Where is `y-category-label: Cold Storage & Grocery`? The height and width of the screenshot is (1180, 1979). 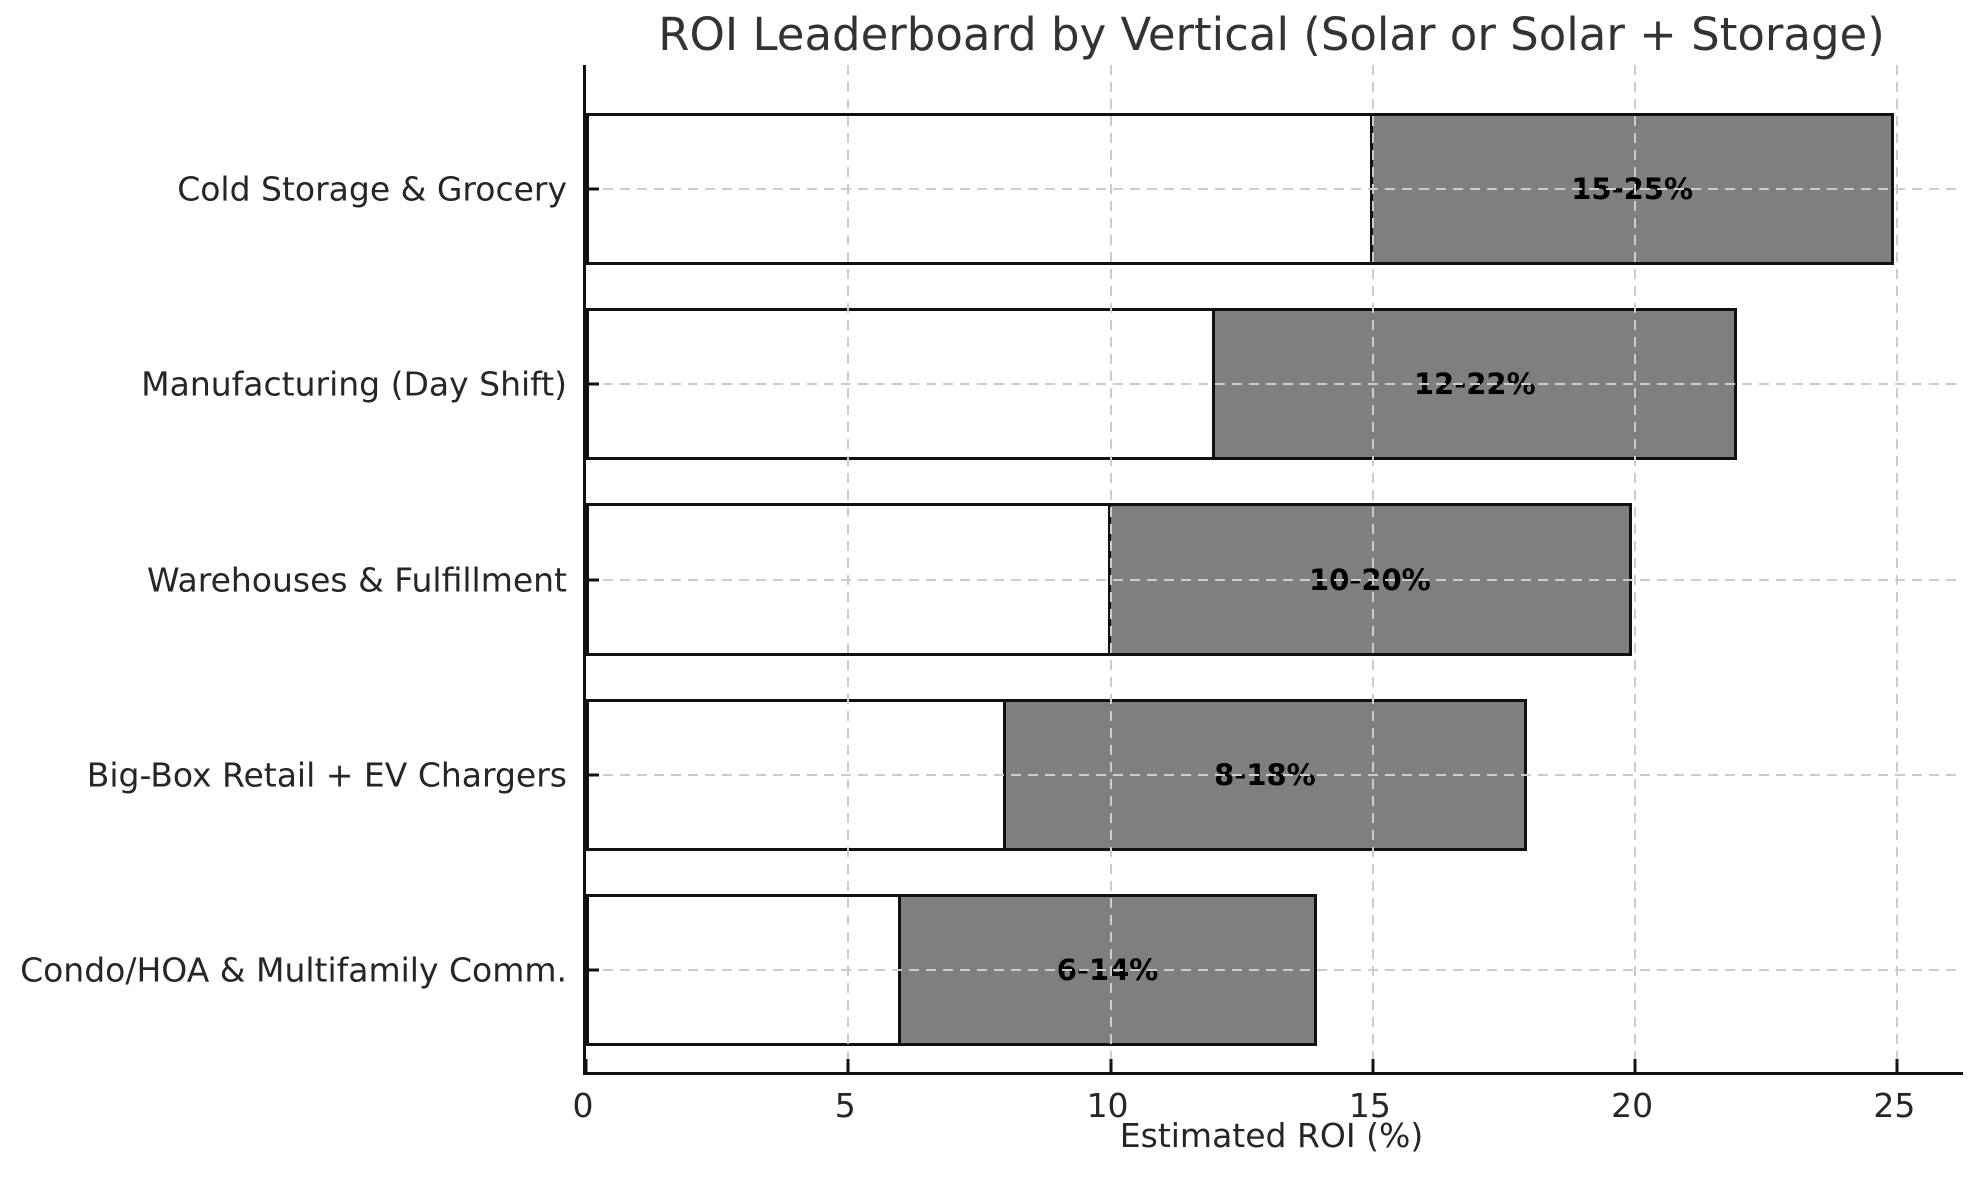 y-category-label: Cold Storage & Grocery is located at coordinates (372, 189).